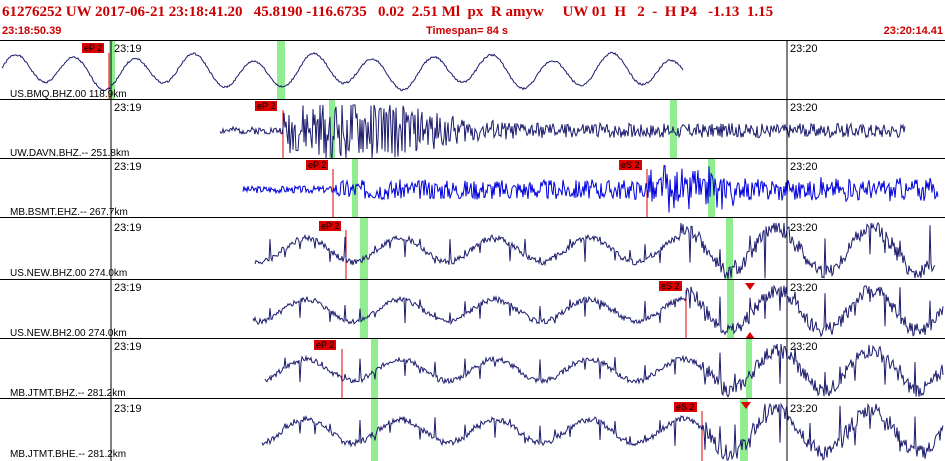  I want to click on trace-panel: 23:19 23:20 eP 2 US.NEW.BHZ.00 274.0km, so click(472, 248).